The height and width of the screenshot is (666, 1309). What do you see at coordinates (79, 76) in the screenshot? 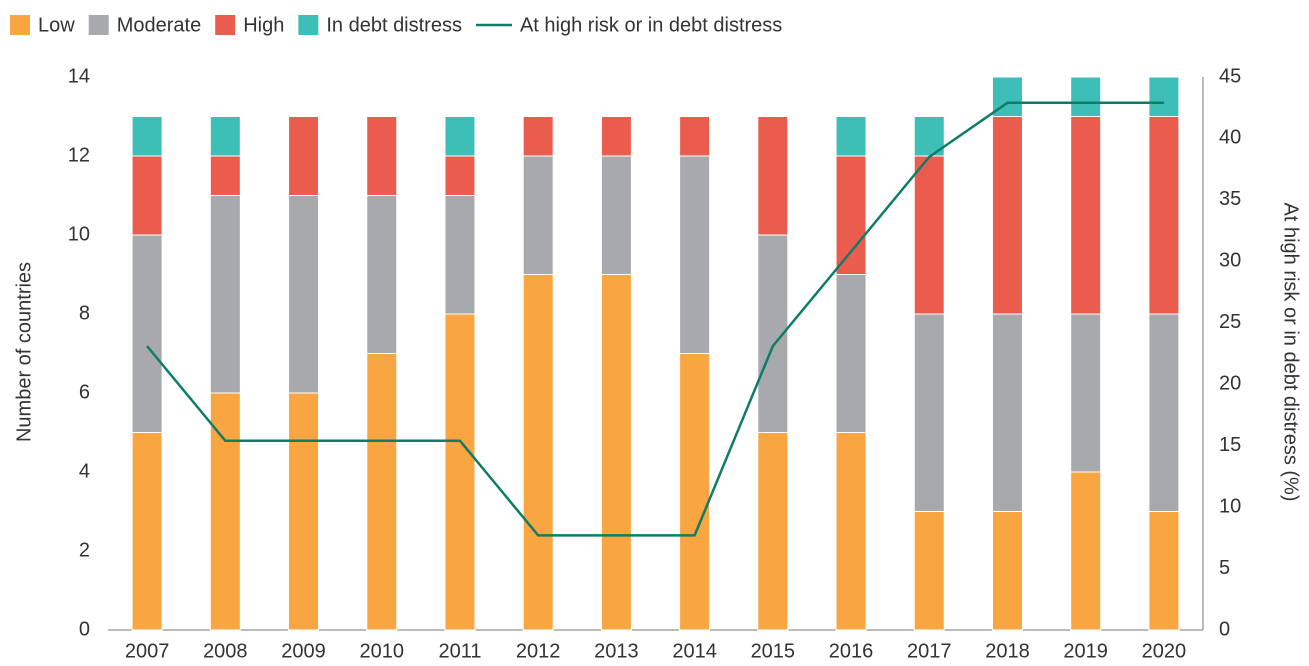
I see `y-tick-label: 14` at bounding box center [79, 76].